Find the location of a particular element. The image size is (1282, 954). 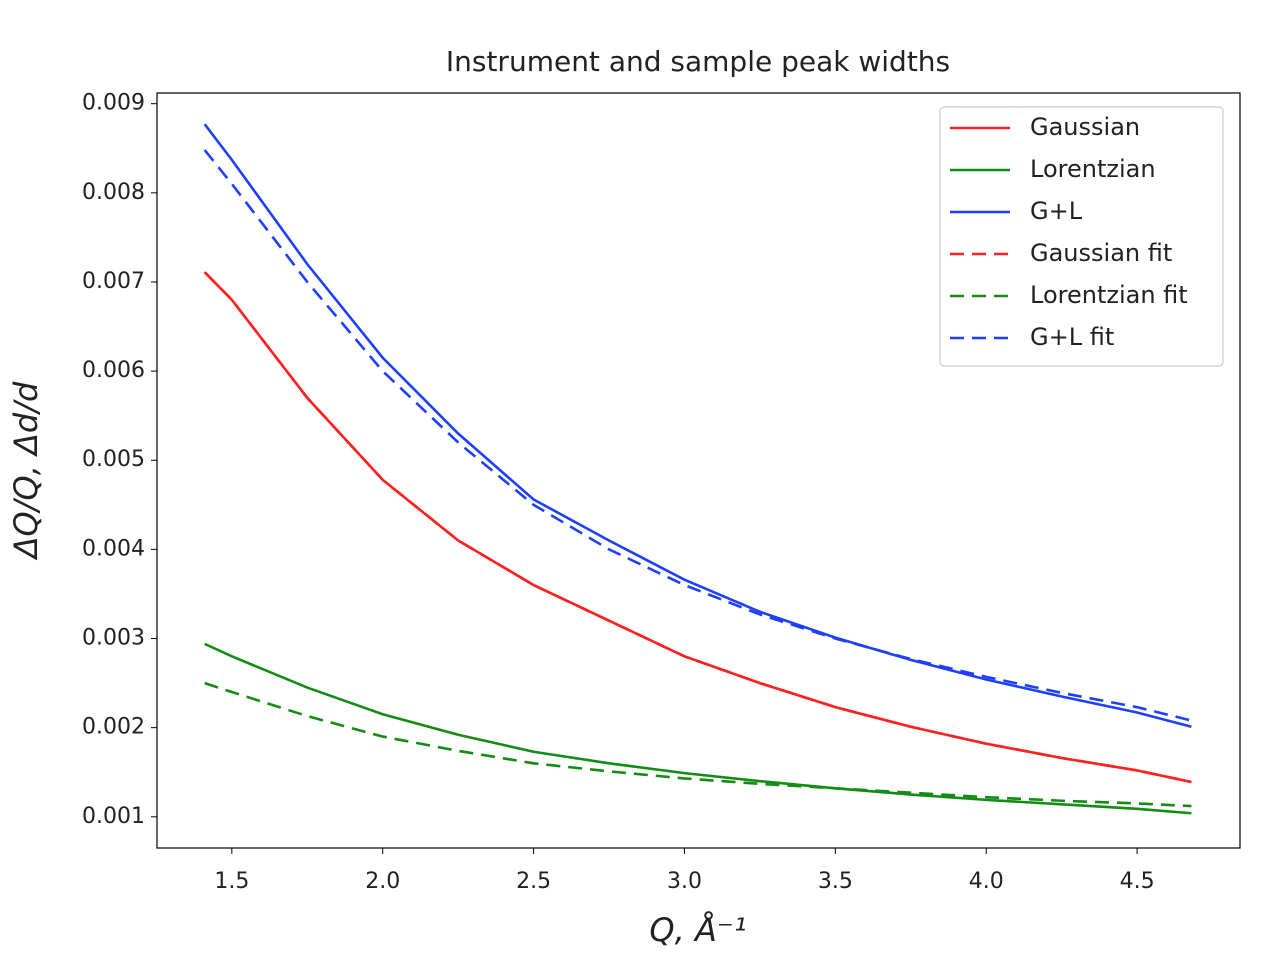

legend-label: Gaussian fit is located at coordinates (1101, 253).